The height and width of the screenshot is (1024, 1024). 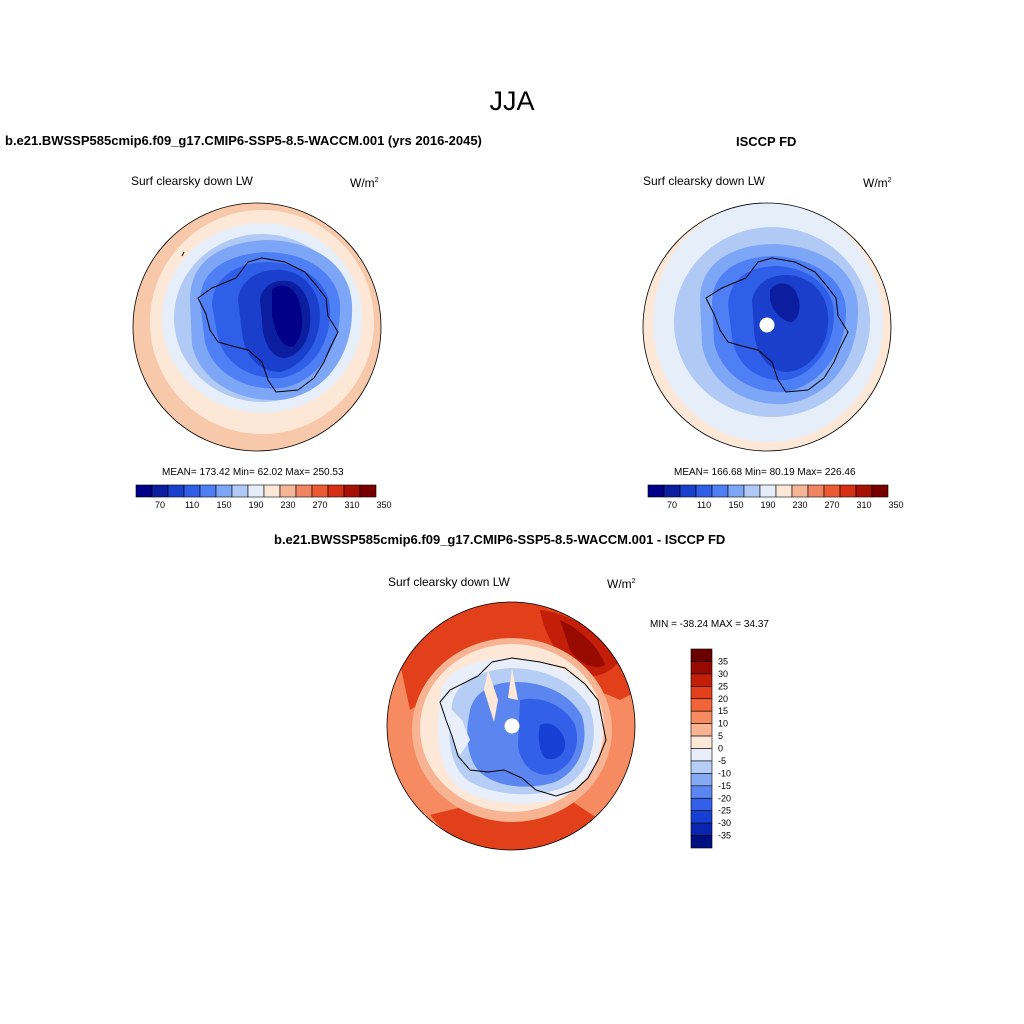 I want to click on colorbar-tick-label: 35, so click(x=723, y=661).